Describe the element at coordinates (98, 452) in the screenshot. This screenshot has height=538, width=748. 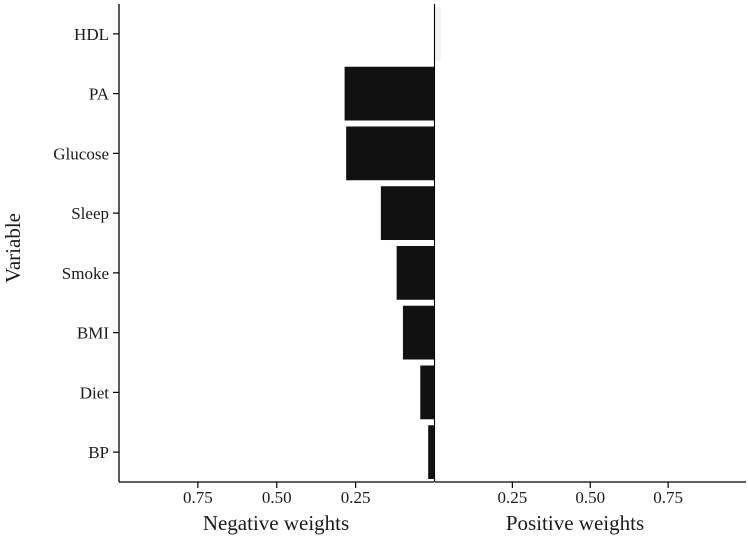
I see `y-tick-label-bp: BP` at that location.